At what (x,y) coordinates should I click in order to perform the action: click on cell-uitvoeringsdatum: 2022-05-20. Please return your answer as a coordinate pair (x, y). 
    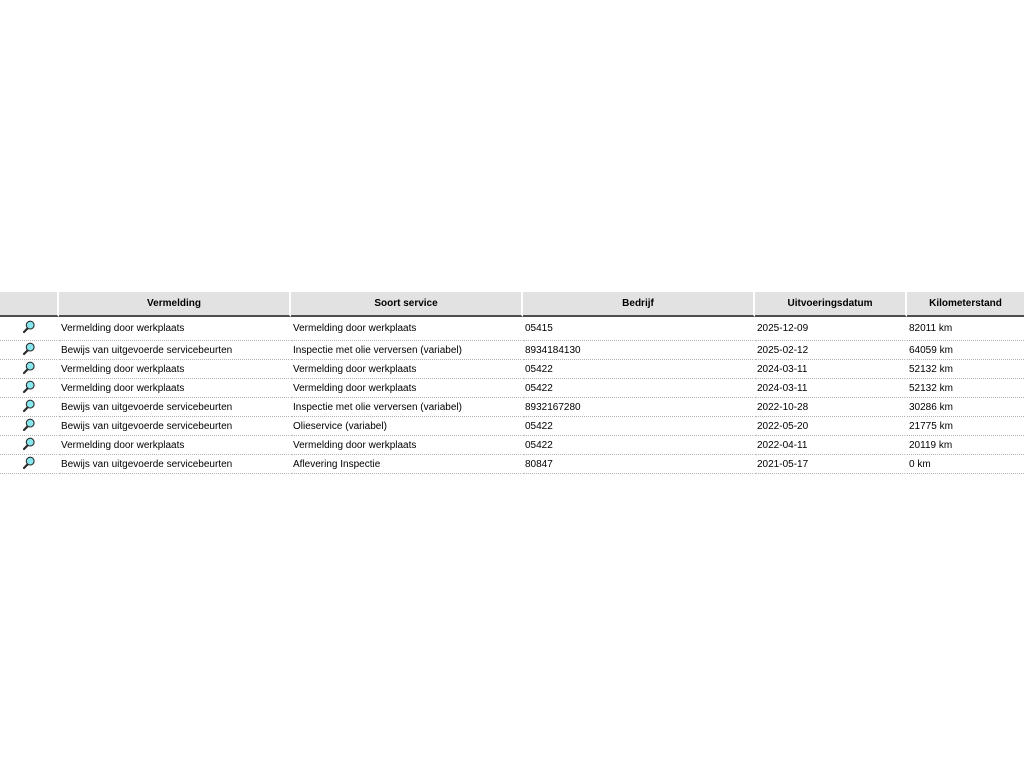
    Looking at the image, I should click on (831, 426).